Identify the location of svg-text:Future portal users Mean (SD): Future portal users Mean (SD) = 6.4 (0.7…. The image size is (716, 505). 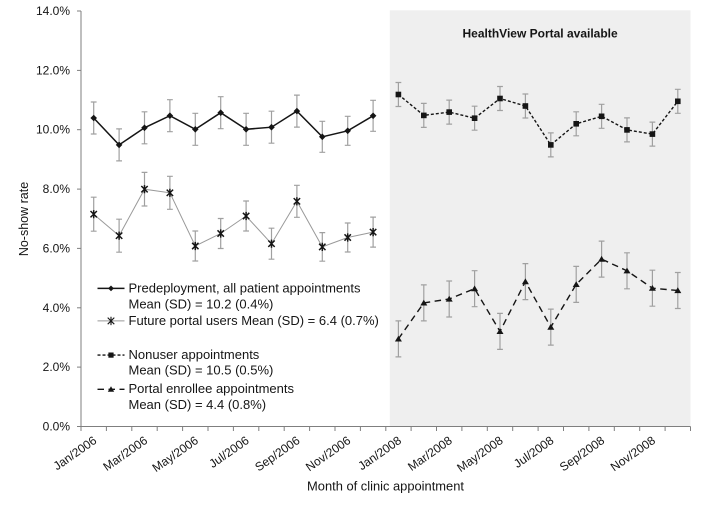
(254, 320).